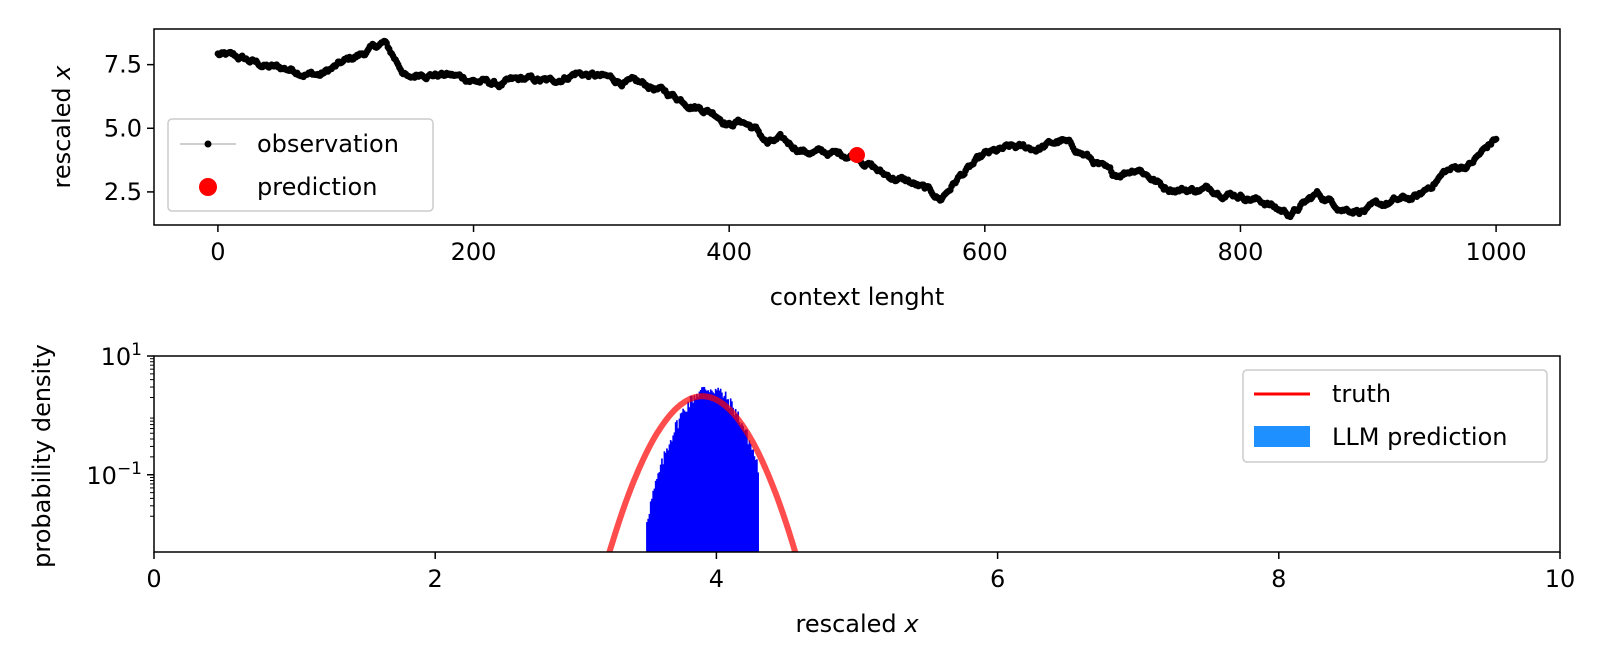 The height and width of the screenshot is (666, 1600). I want to click on bottom-x-axis-label: rescaled x, so click(857, 624).